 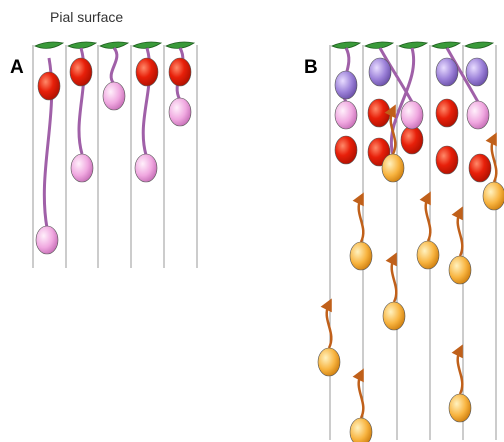 I want to click on pial-surface-label: Pial surface, so click(x=86, y=17).